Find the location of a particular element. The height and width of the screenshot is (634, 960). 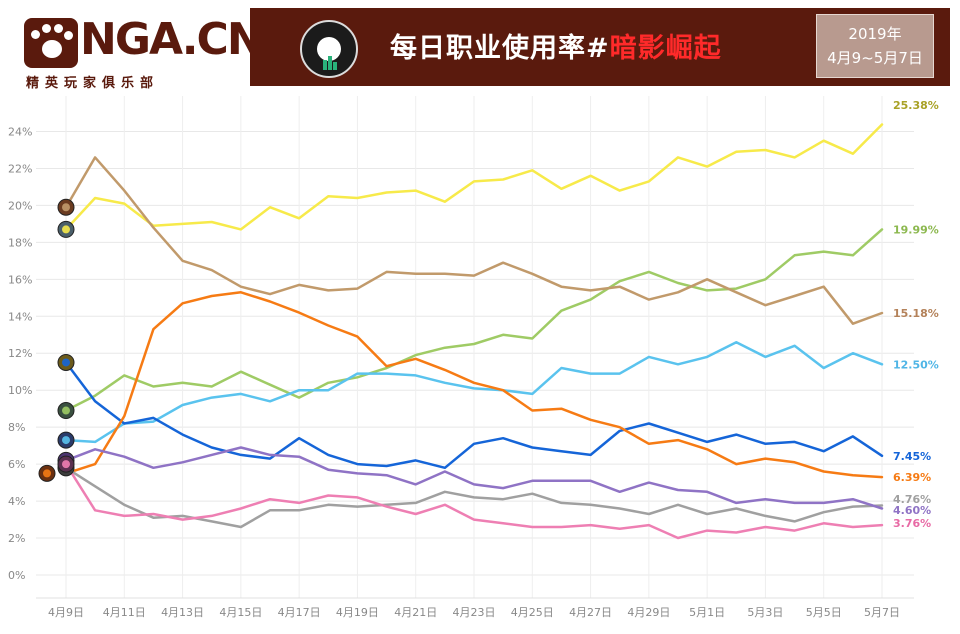

x-tick-label: 4月25日 is located at coordinates (532, 612).